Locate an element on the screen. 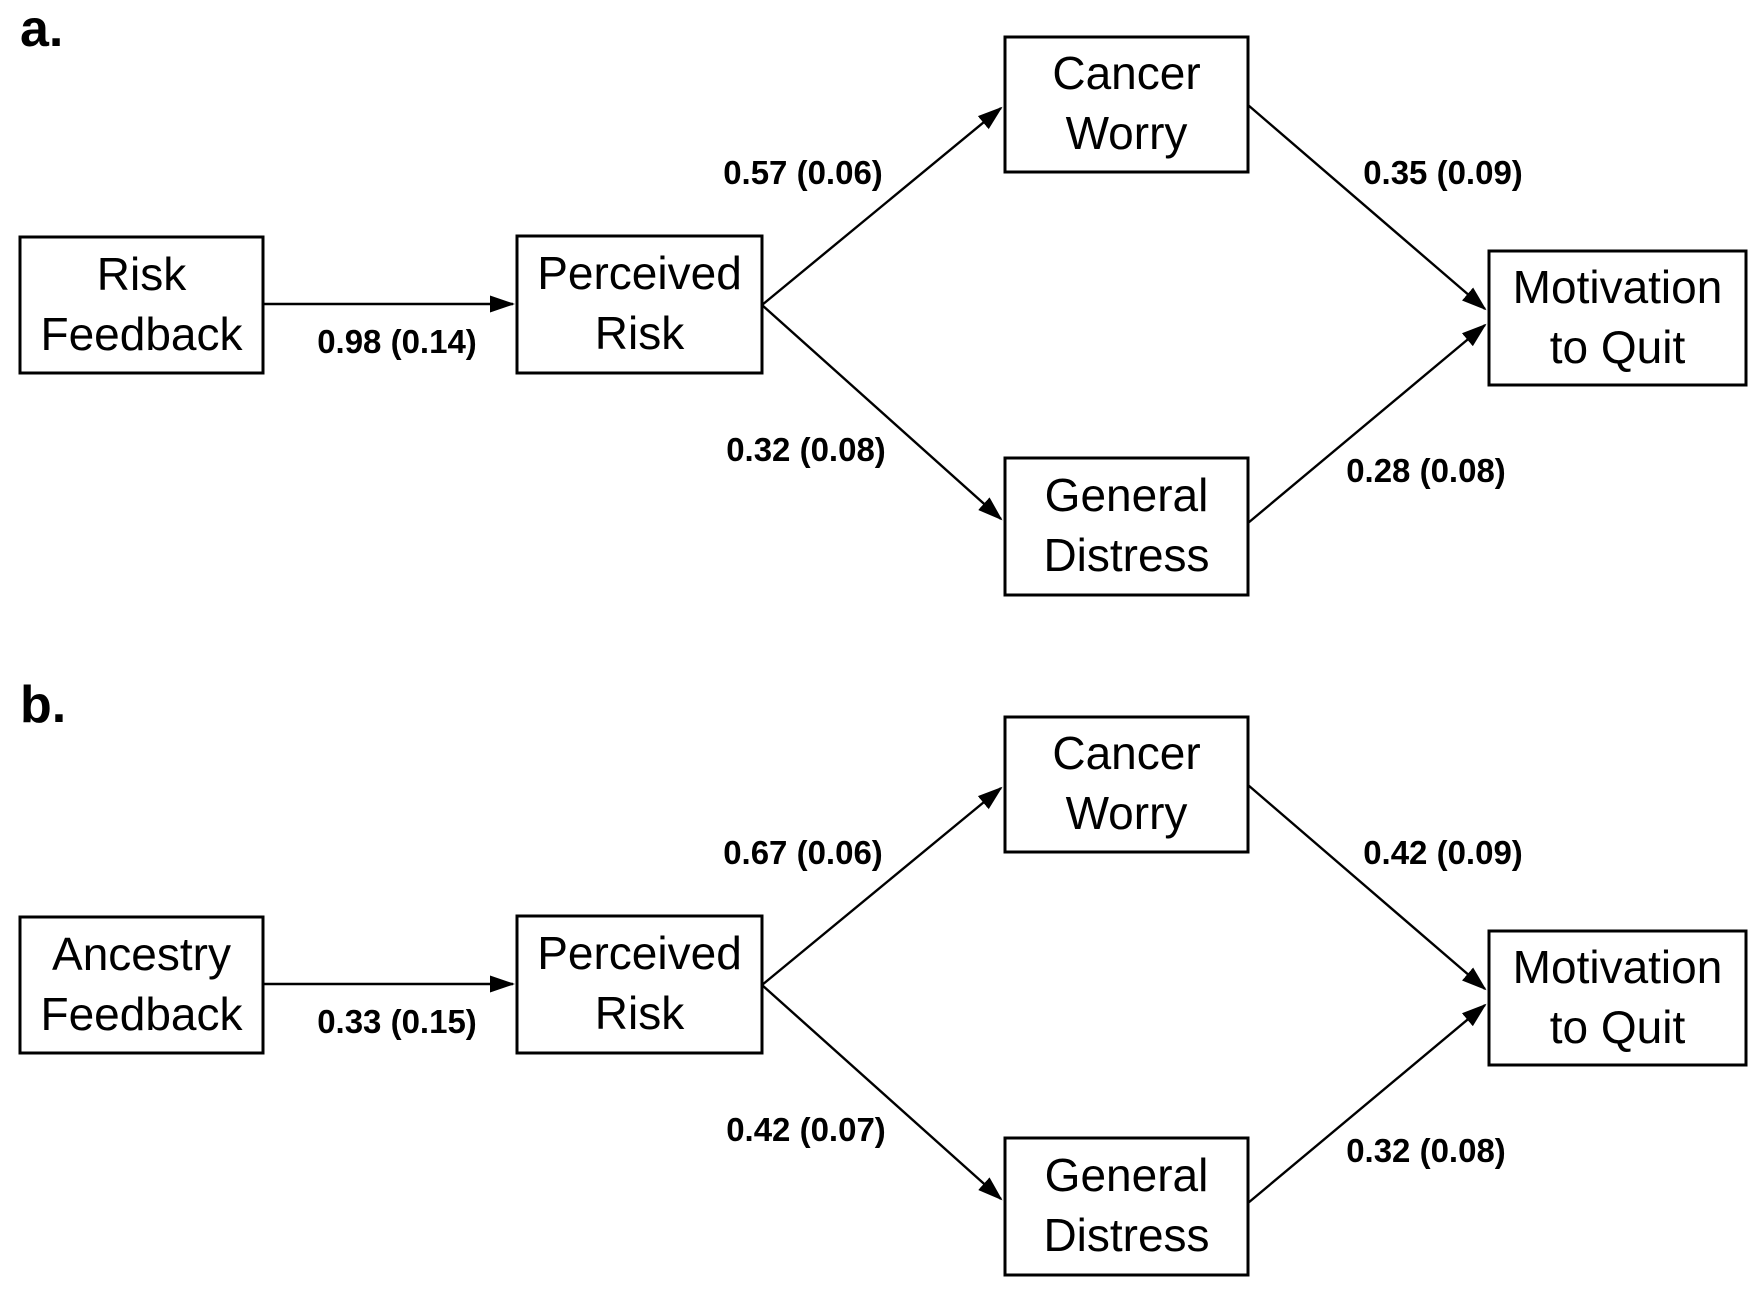 This screenshot has height=1293, width=1759. panel-a-label: a. is located at coordinates (41, 29).